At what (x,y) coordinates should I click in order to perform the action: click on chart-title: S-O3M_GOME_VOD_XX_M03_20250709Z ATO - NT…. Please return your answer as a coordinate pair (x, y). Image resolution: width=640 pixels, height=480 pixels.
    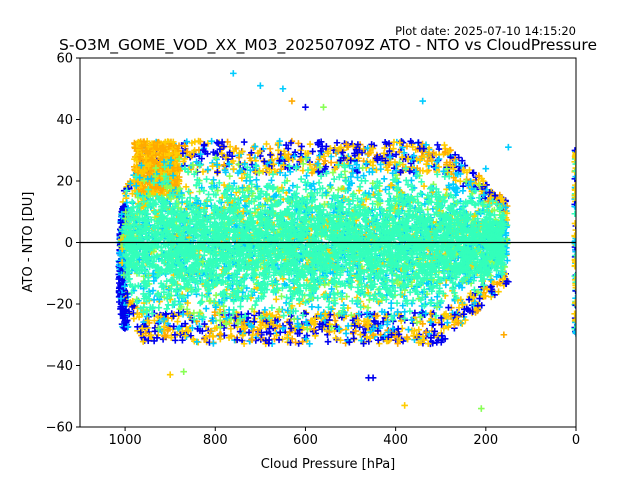
    Looking at the image, I should click on (328, 45).